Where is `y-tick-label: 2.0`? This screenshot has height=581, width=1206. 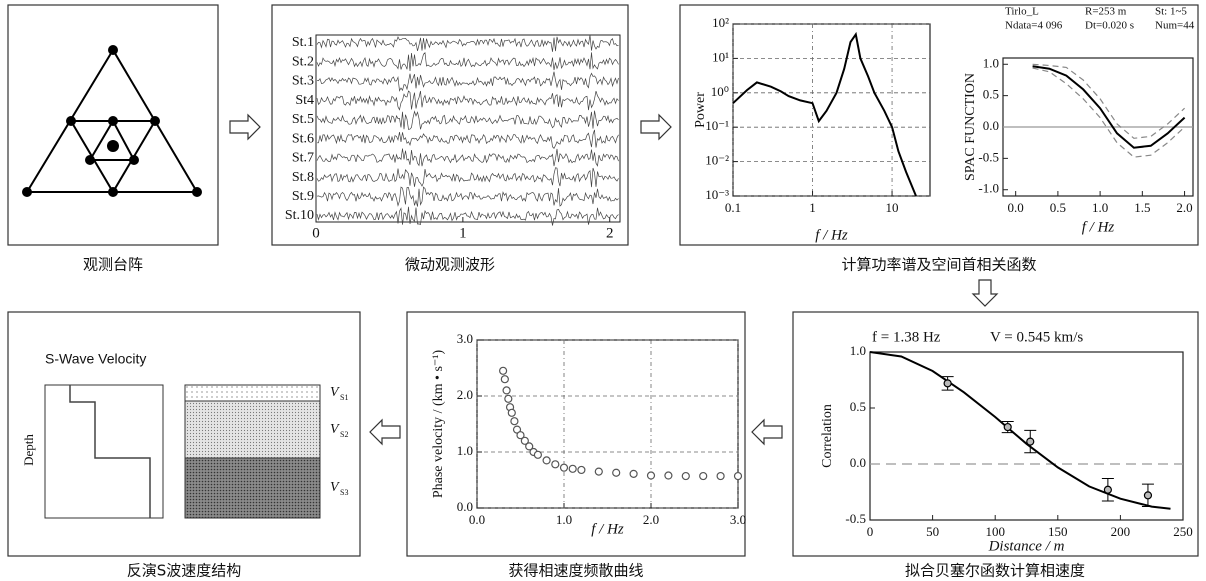 y-tick-label: 2.0 is located at coordinates (465, 394).